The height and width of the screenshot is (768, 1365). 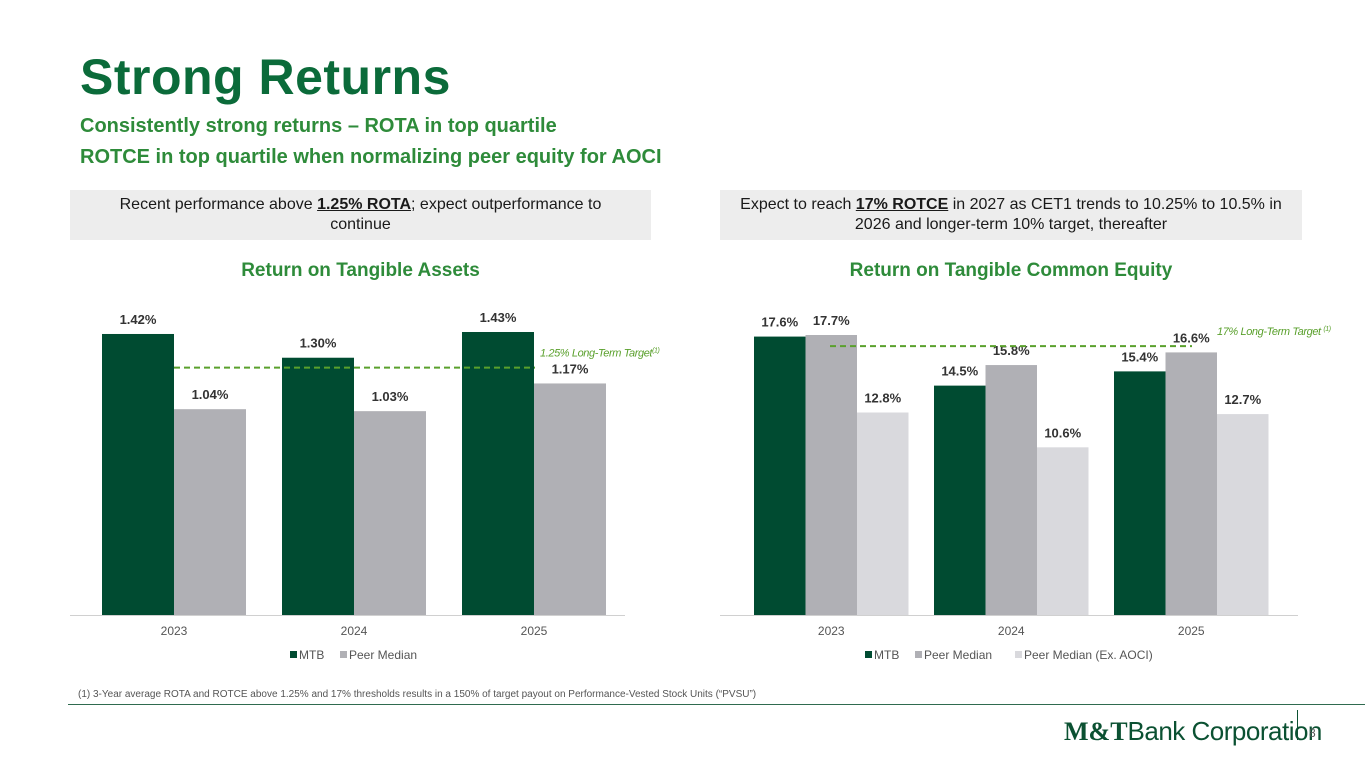 I want to click on page-title: Strong Returns, so click(x=265, y=77).